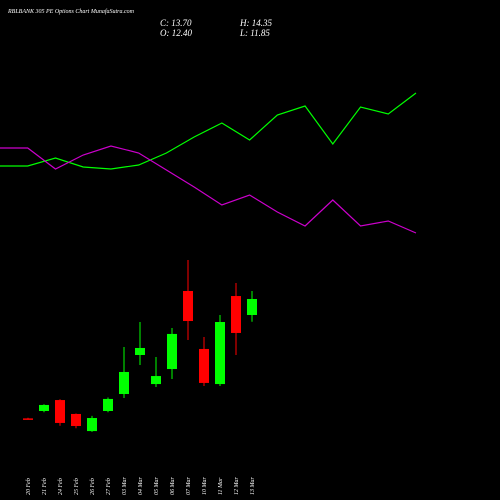 The image size is (500, 500). What do you see at coordinates (189, 486) in the screenshot?
I see `x-tick-label: 07 Mar` at bounding box center [189, 486].